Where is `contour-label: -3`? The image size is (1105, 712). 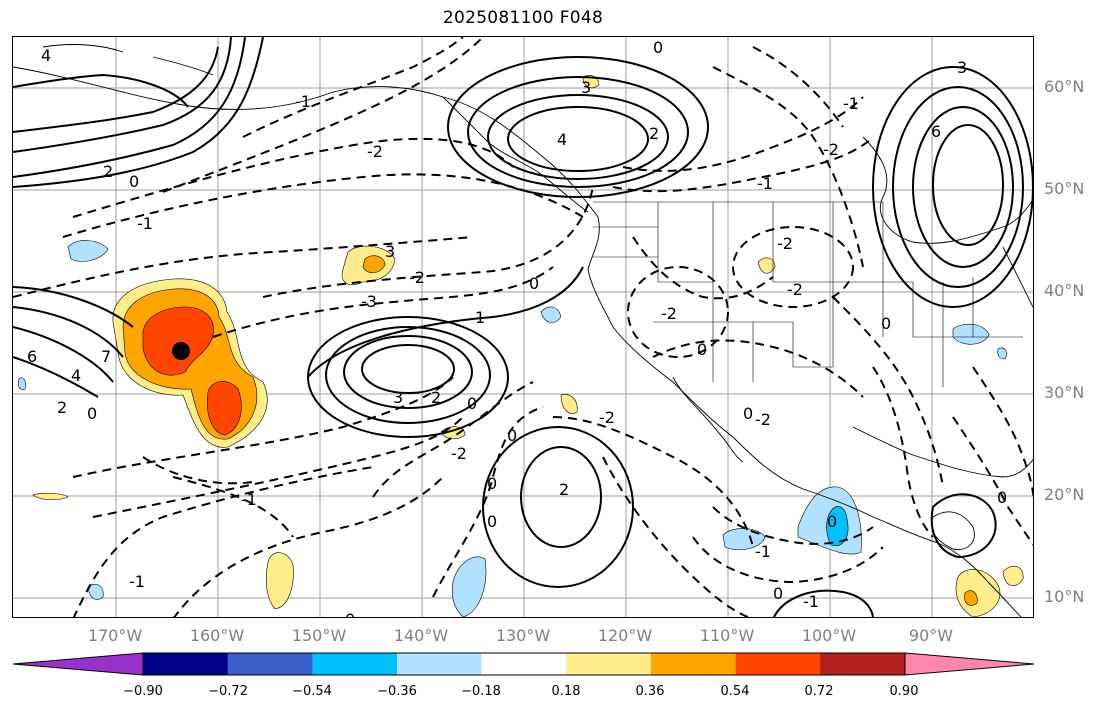 contour-label: -3 is located at coordinates (369, 301).